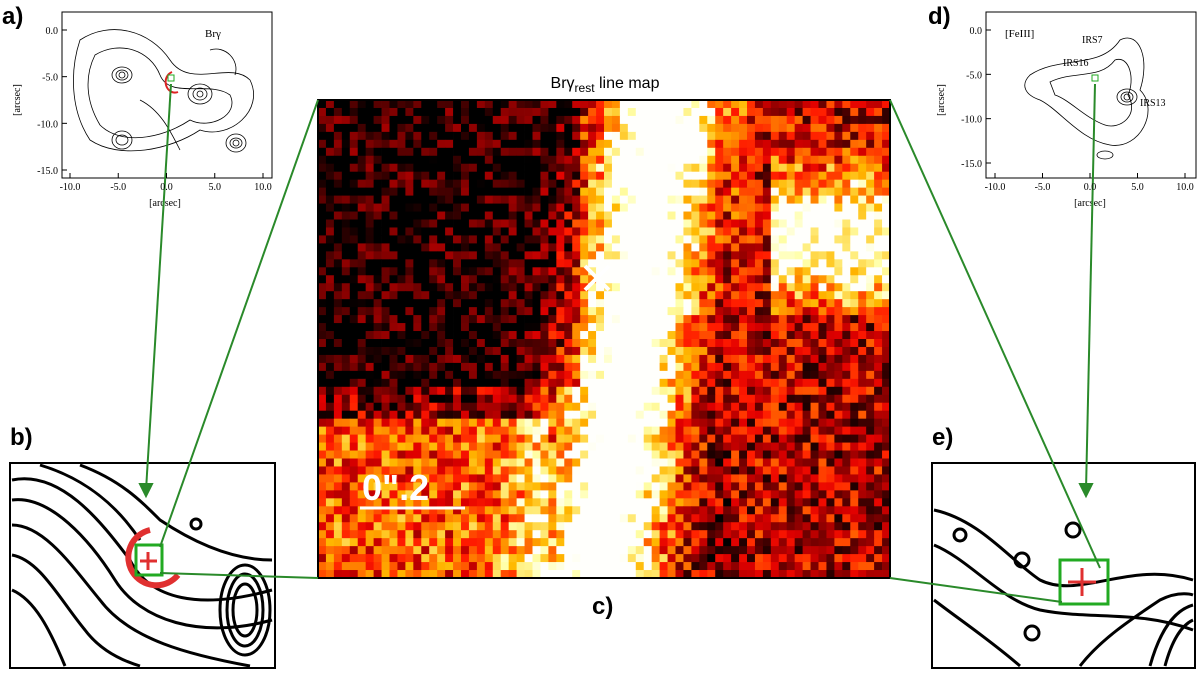 The image size is (1200, 675). What do you see at coordinates (215, 187) in the screenshot?
I see `x-tick-label: 5.0` at bounding box center [215, 187].